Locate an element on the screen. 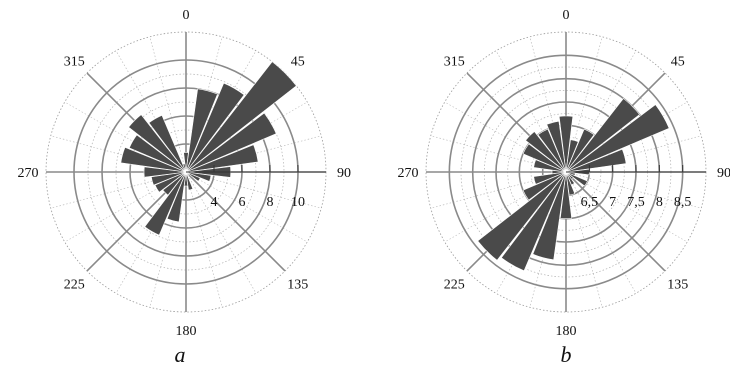 Image resolution: width=730 pixels, height=374 pixels. major-spoke is located at coordinates (235, 221).